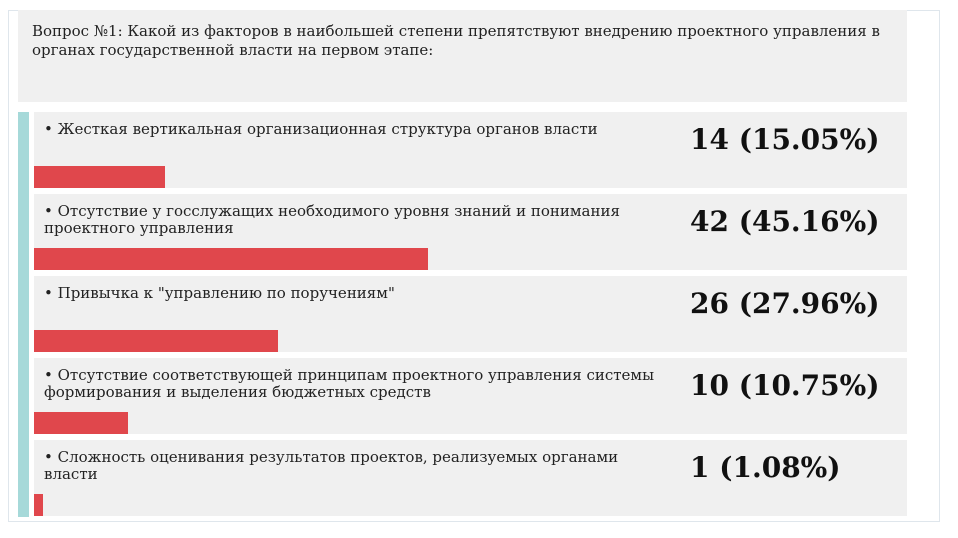 This screenshot has width=958, height=538. What do you see at coordinates (23, 314) in the screenshot?
I see `accent-bar` at bounding box center [23, 314].